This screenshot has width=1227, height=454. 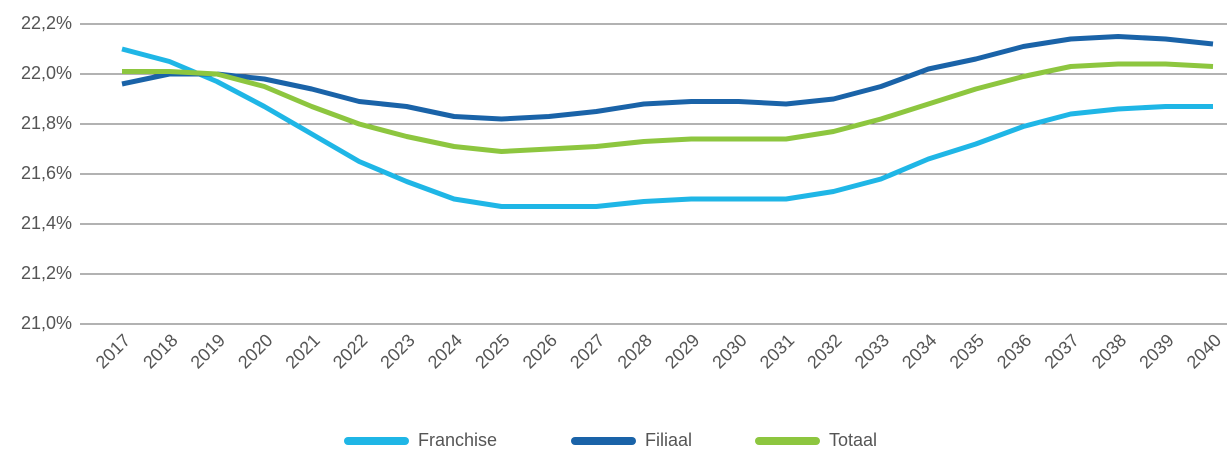 I want to click on x-tick-label: 2020, so click(x=255, y=351).